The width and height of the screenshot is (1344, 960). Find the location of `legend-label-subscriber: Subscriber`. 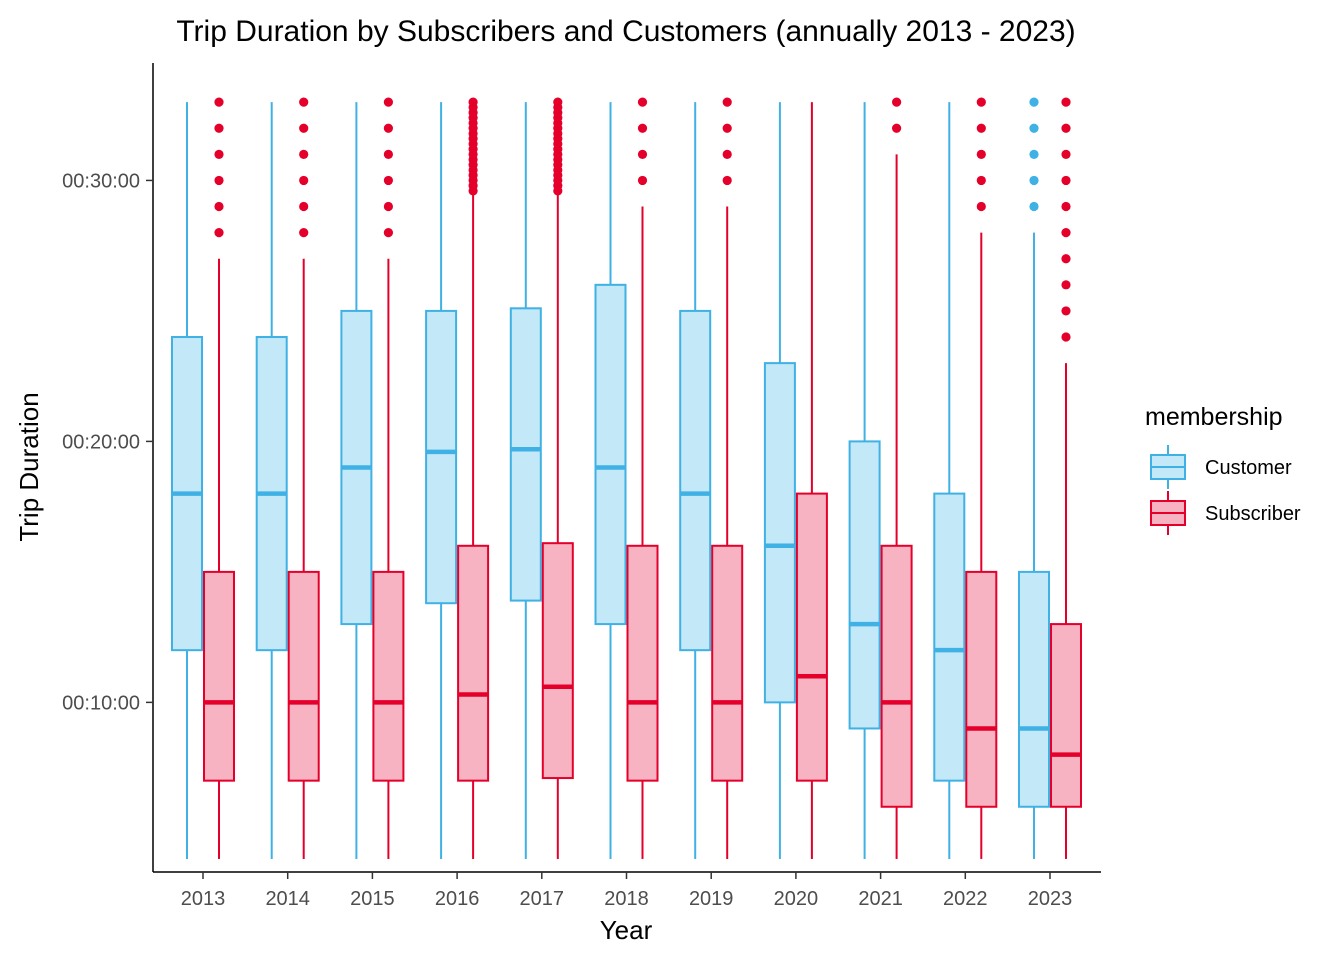

legend-label-subscriber: Subscriber is located at coordinates (1253, 514).